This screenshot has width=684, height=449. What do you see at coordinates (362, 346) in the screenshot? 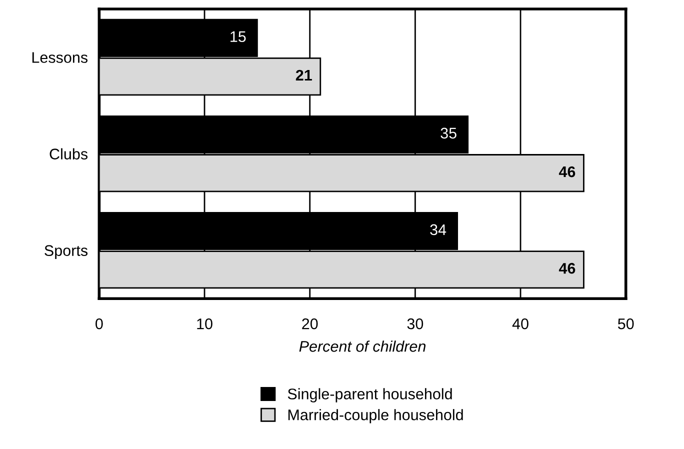
I see `x-axis-title: Percent of children` at bounding box center [362, 346].